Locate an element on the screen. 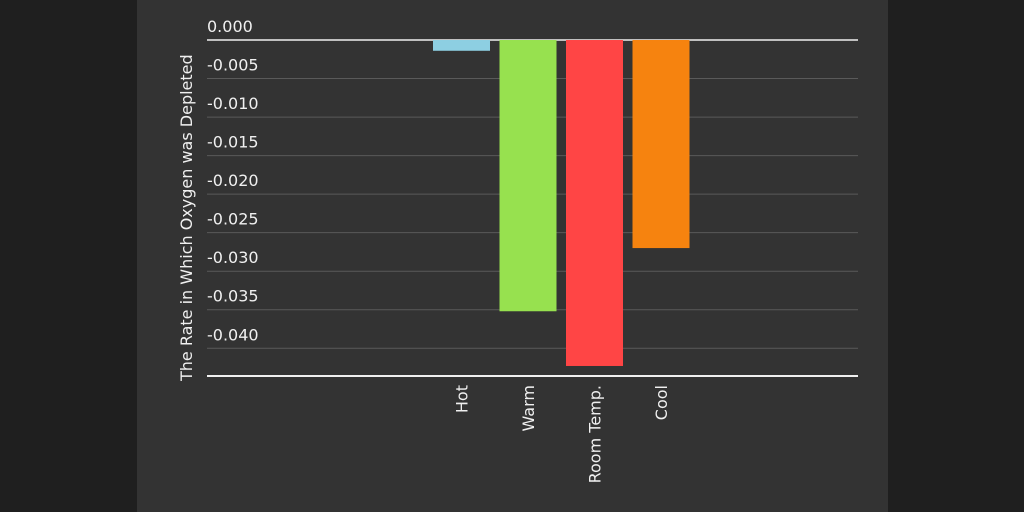 This screenshot has height=512, width=1024. y-tick-label: -0.025 is located at coordinates (233, 219).